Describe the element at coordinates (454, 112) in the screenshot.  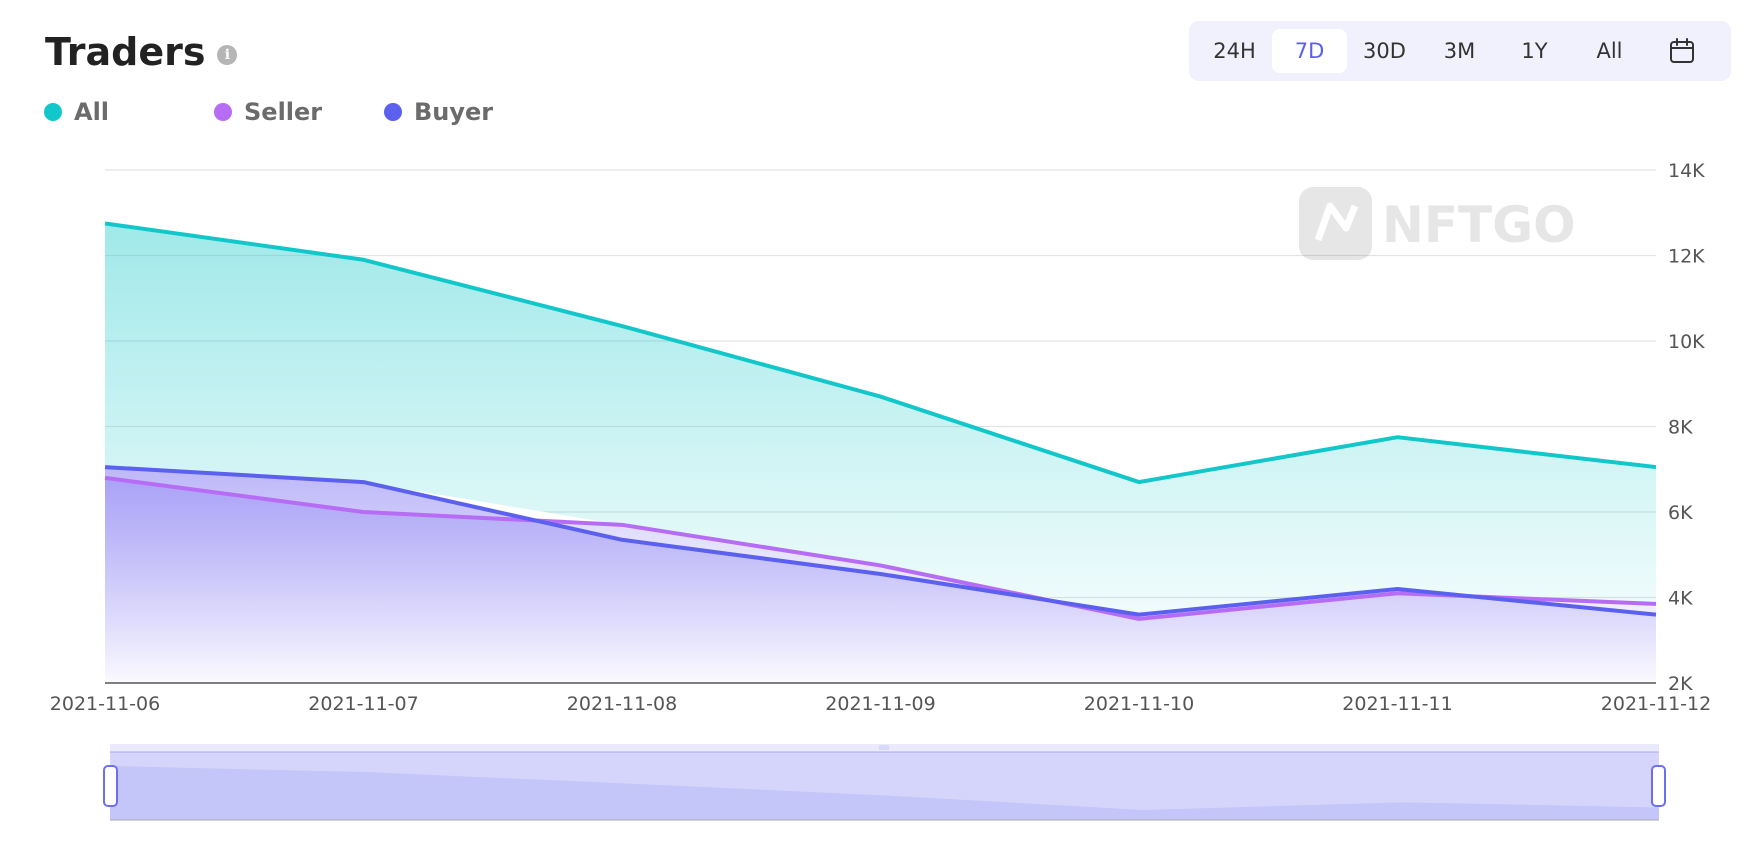
I see `legend-label-buyer: Buyer` at that location.